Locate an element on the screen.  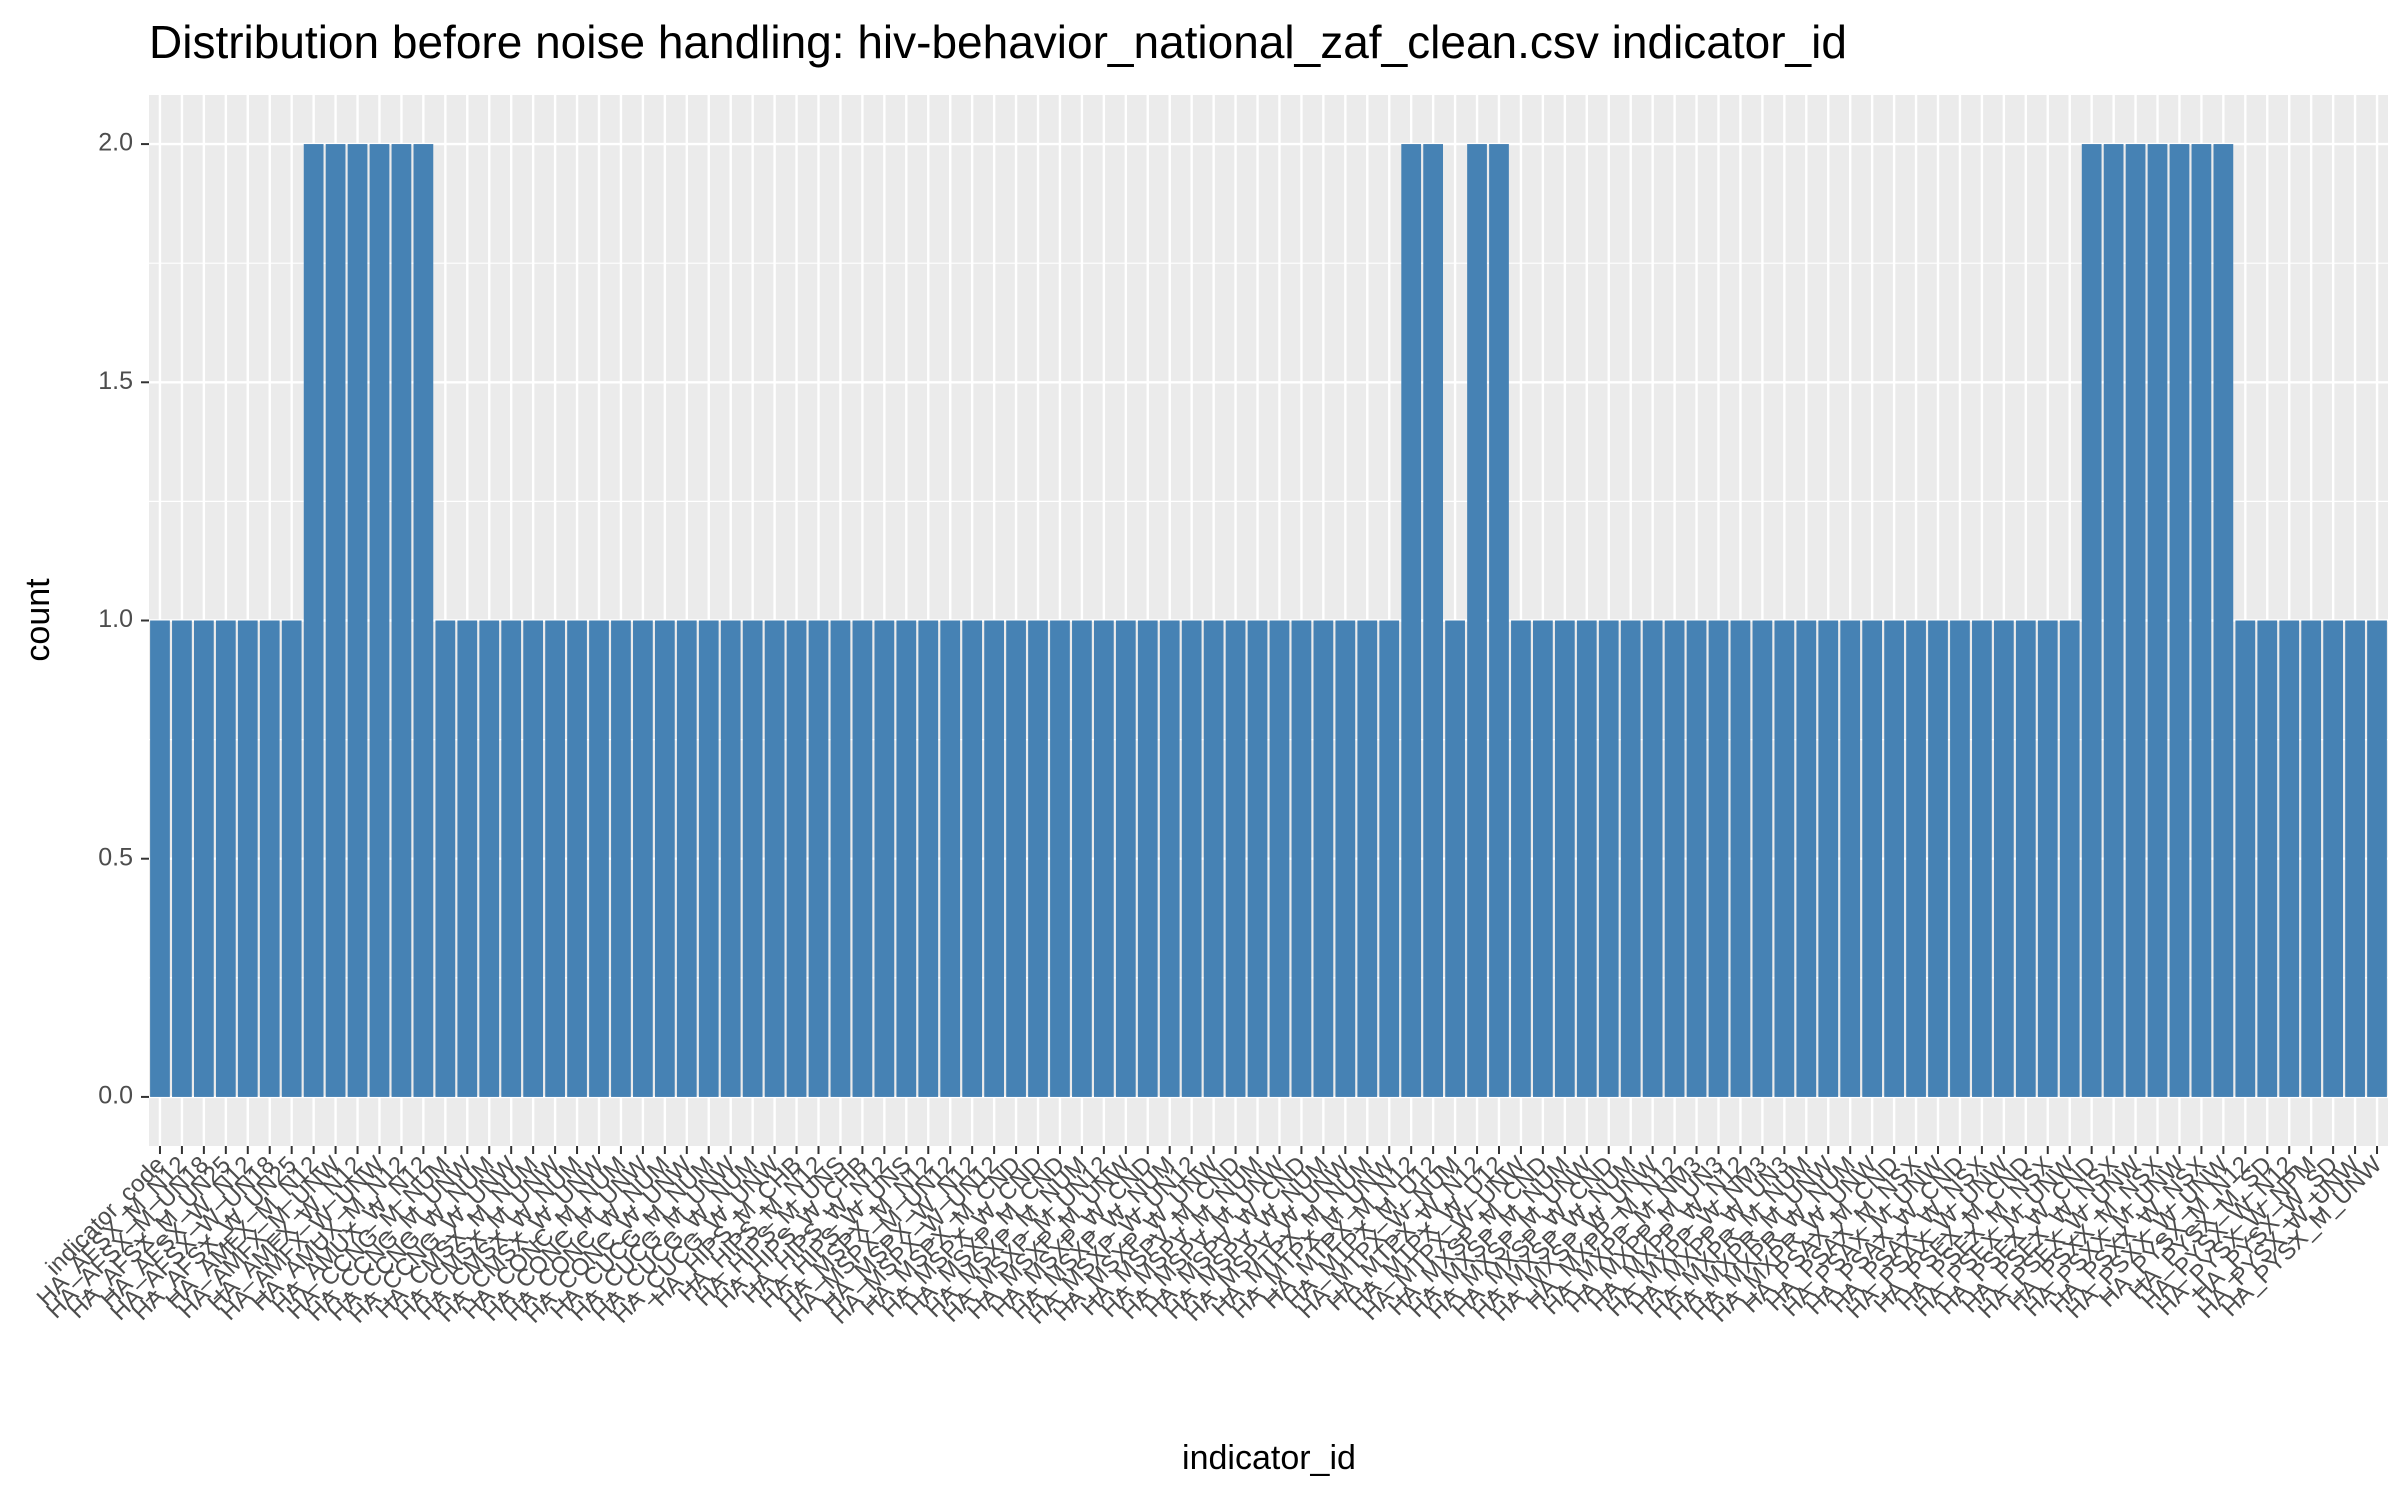
y-tick-label: 1.0 is located at coordinates (115, 619).